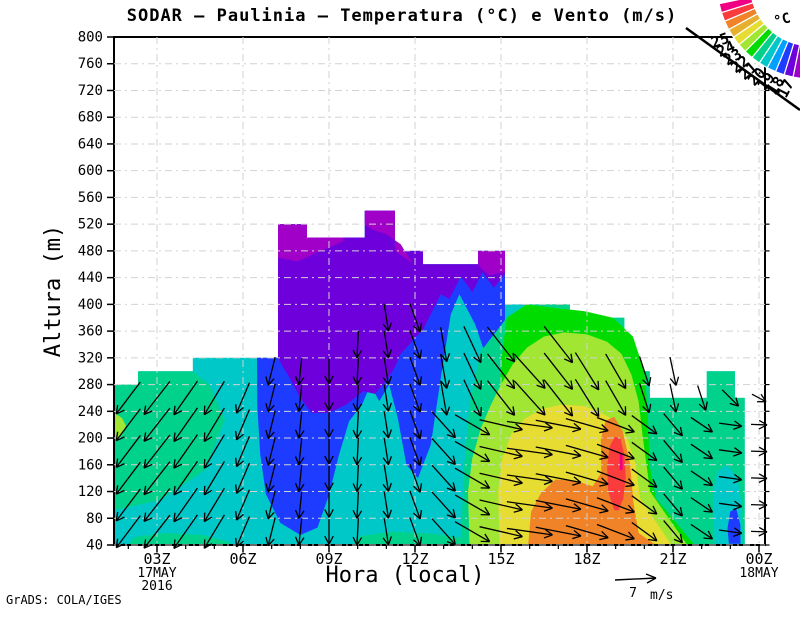  Describe the element at coordinates (500, 559) in the screenshot. I see `x-tick-label: 15Z` at that location.